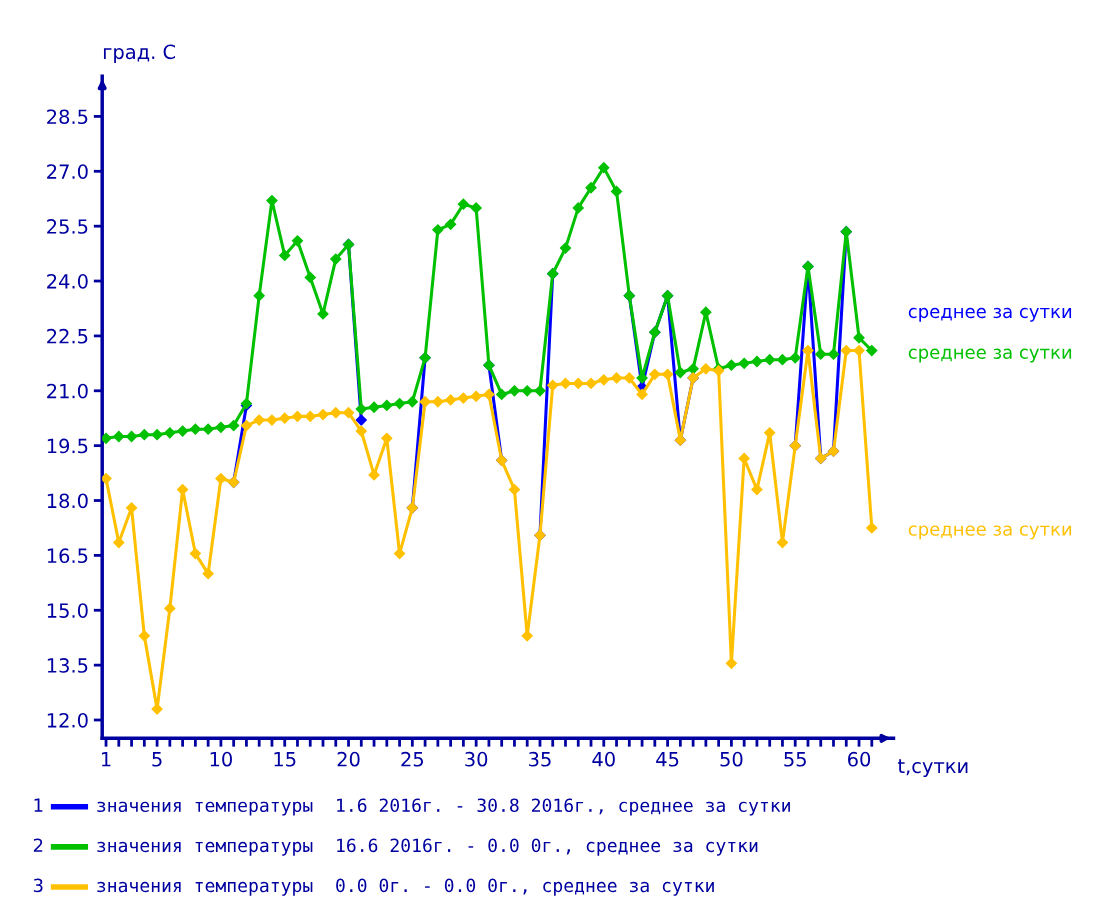 This screenshot has height=907, width=1099. Describe the element at coordinates (412, 759) in the screenshot. I see `x-tick-label: 25` at that location.